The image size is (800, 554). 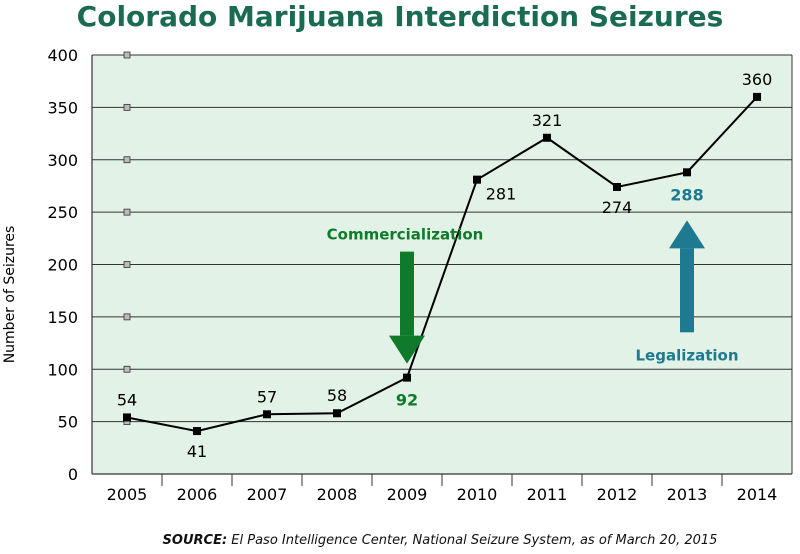 I want to click on data-label: 41, so click(x=197, y=451).